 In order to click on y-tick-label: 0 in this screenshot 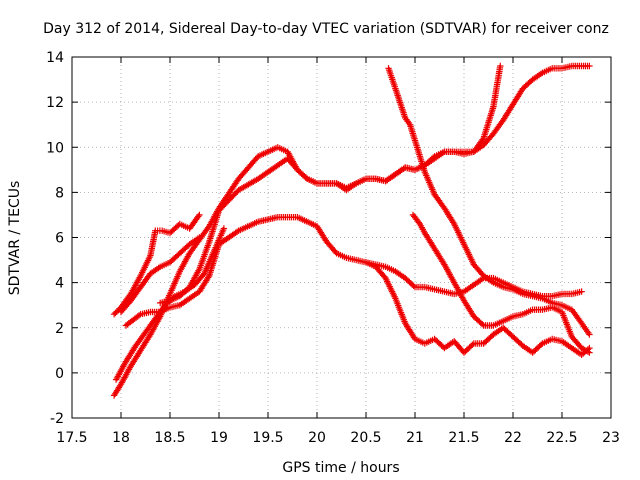, I will do `click(59, 374)`.